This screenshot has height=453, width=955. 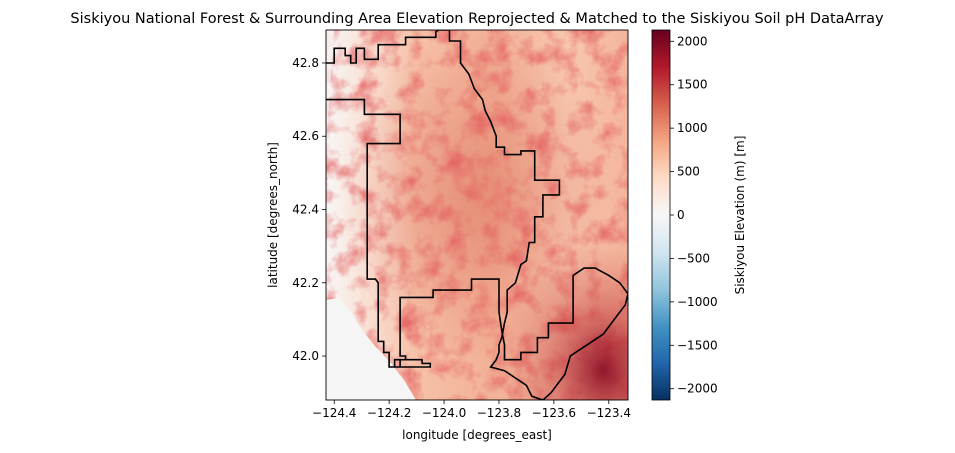 What do you see at coordinates (692, 85) in the screenshot?
I see `colorbar-tick-label: 1500` at bounding box center [692, 85].